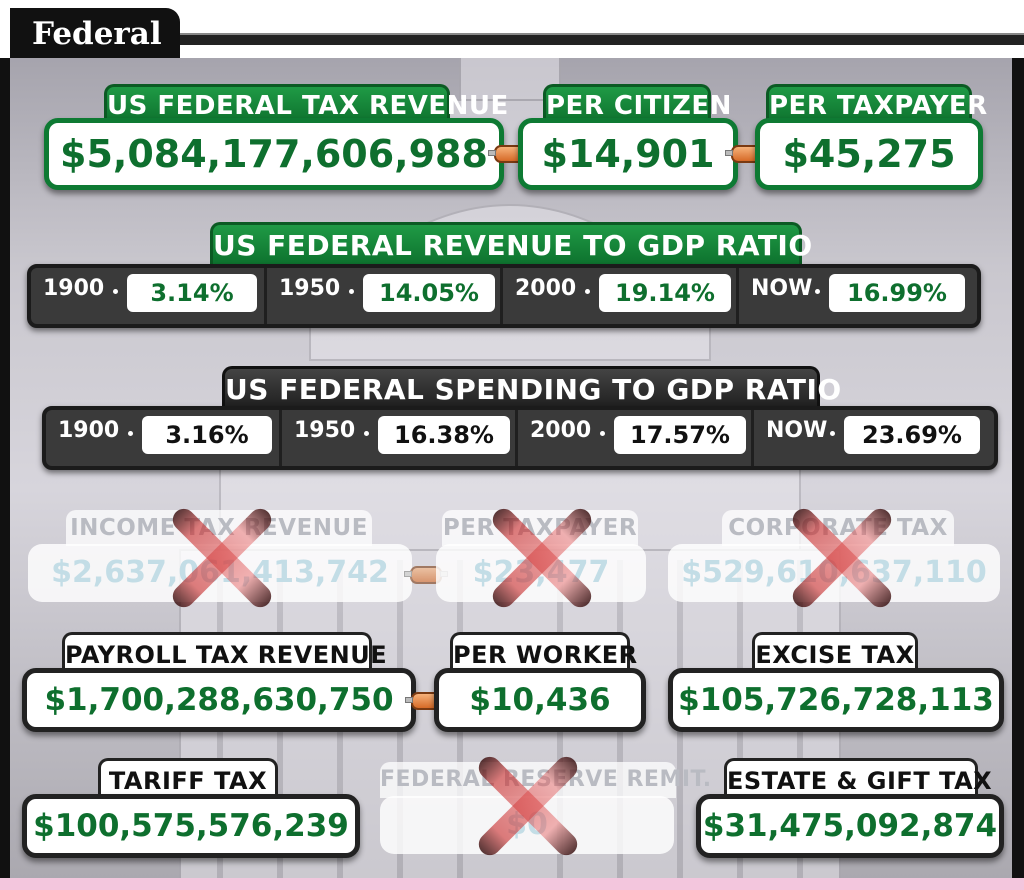 The image size is (1024, 890). I want to click on per-worker-label: PER WORKER, so click(543, 653).